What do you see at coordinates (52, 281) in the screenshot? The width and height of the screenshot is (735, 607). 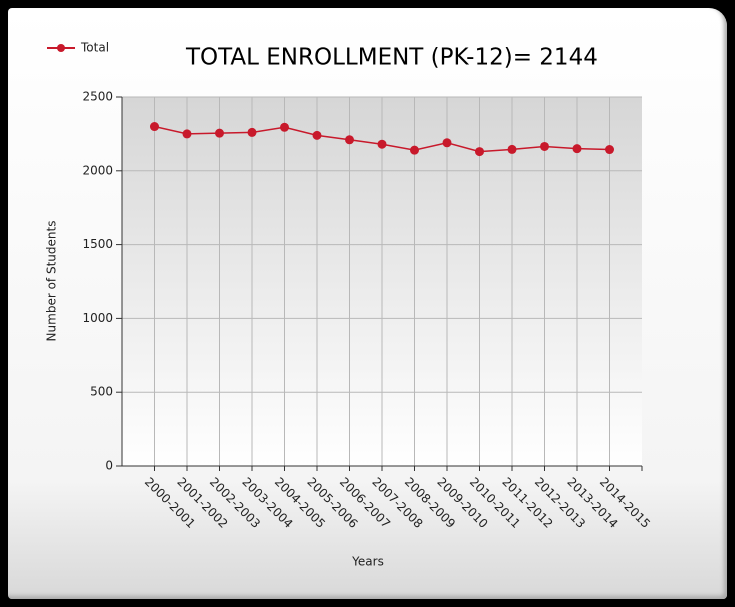 I see `y-axis-label: Number of Students` at bounding box center [52, 281].